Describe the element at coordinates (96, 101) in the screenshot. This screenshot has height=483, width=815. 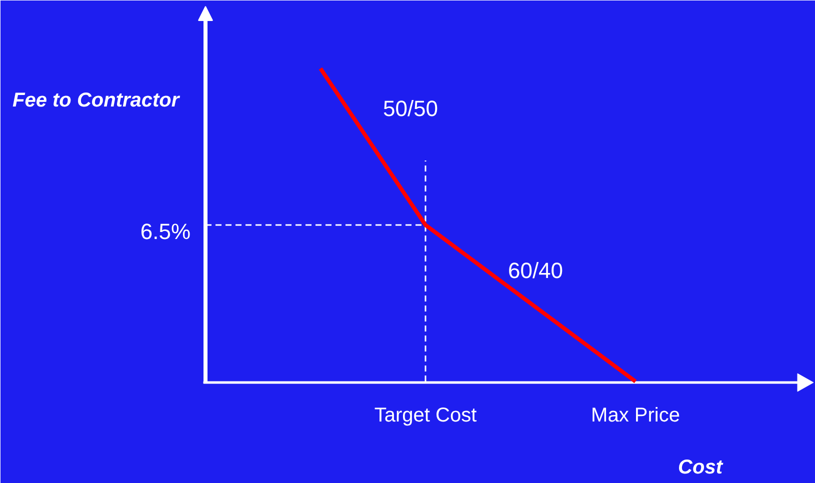
I see `y-axis-title: Fee to Contractor` at that location.